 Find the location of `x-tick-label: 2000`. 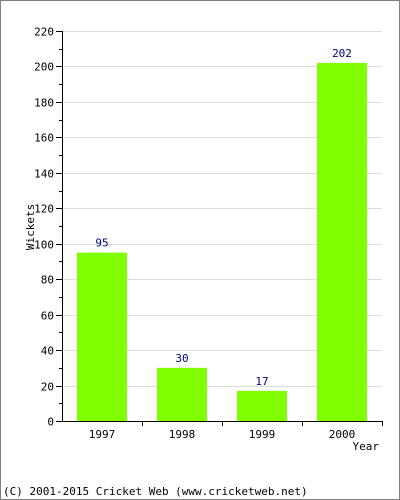

x-tick-label: 2000 is located at coordinates (342, 434).